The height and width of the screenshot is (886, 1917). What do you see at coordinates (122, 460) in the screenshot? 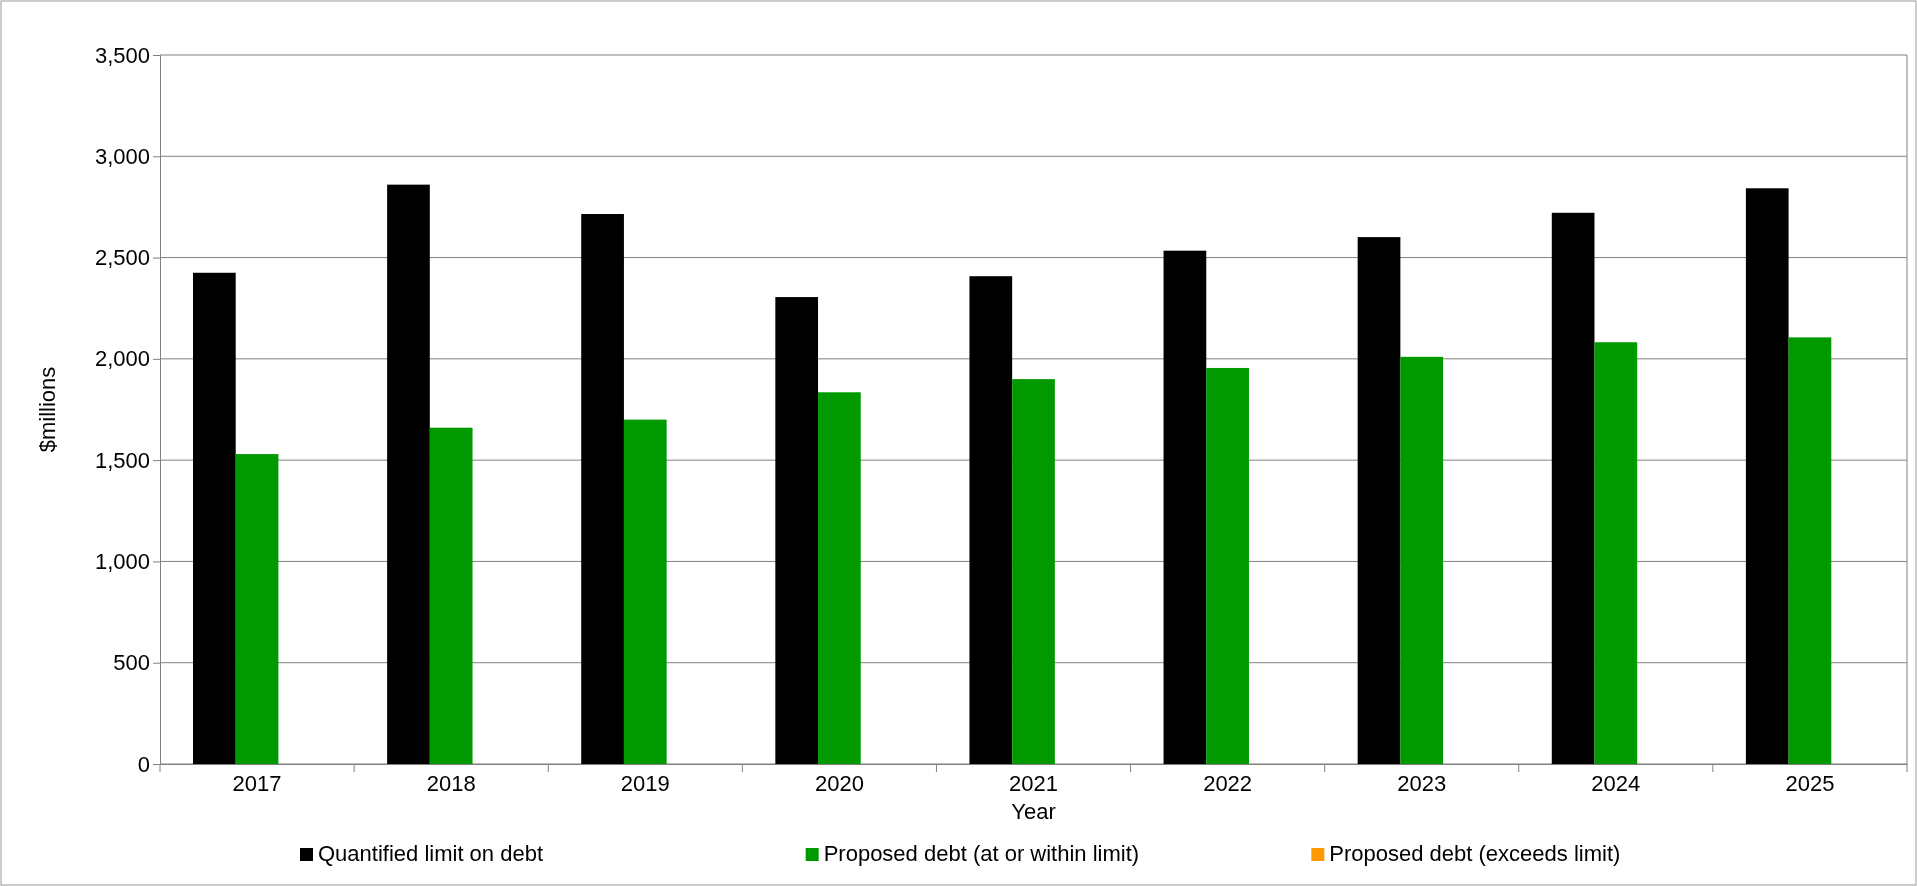
I see `y-tick-label: 1,500` at bounding box center [122, 460].